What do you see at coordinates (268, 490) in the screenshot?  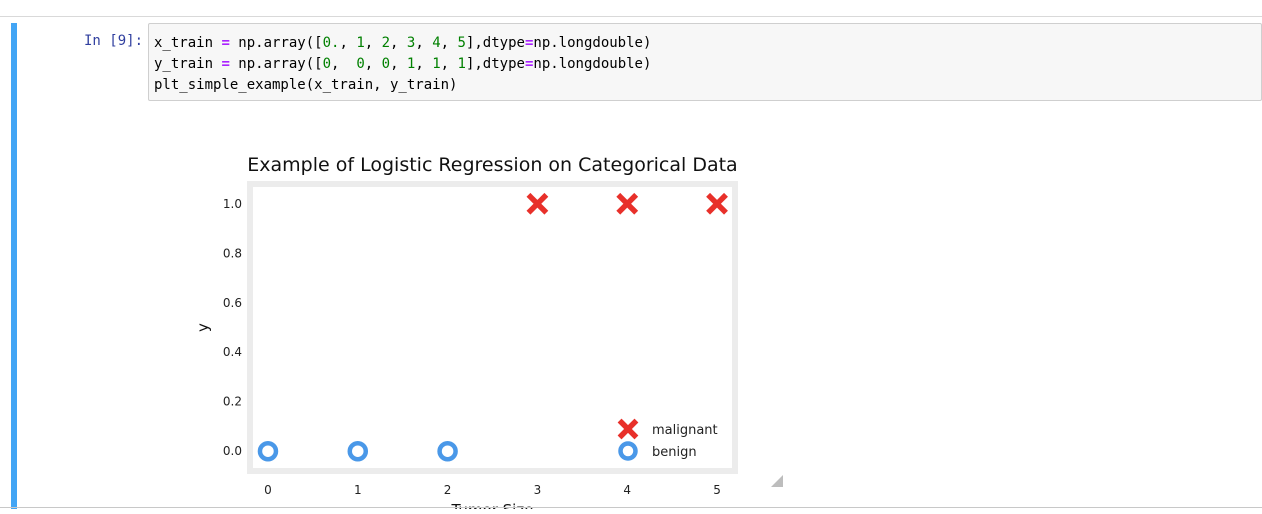 I see `x-tick-label: 0` at bounding box center [268, 490].